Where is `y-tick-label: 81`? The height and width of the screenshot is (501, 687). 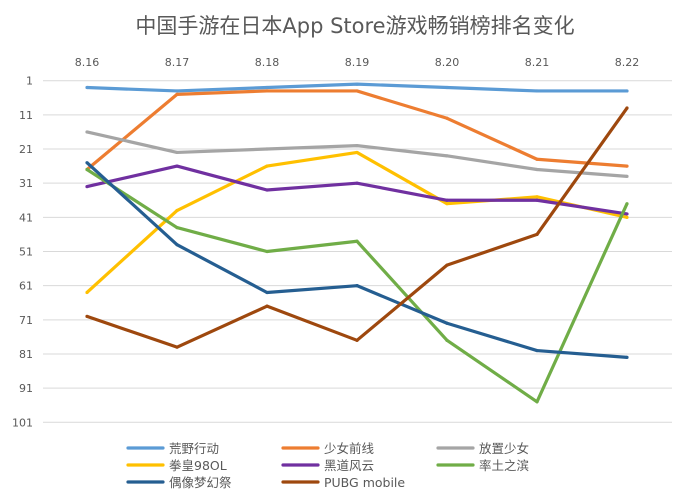 y-tick-label: 81 is located at coordinates (26, 354).